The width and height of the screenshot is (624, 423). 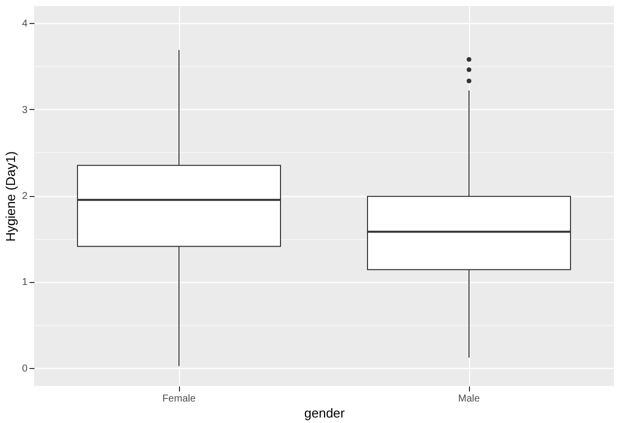 I want to click on x-axis-title: gender, so click(x=325, y=413).